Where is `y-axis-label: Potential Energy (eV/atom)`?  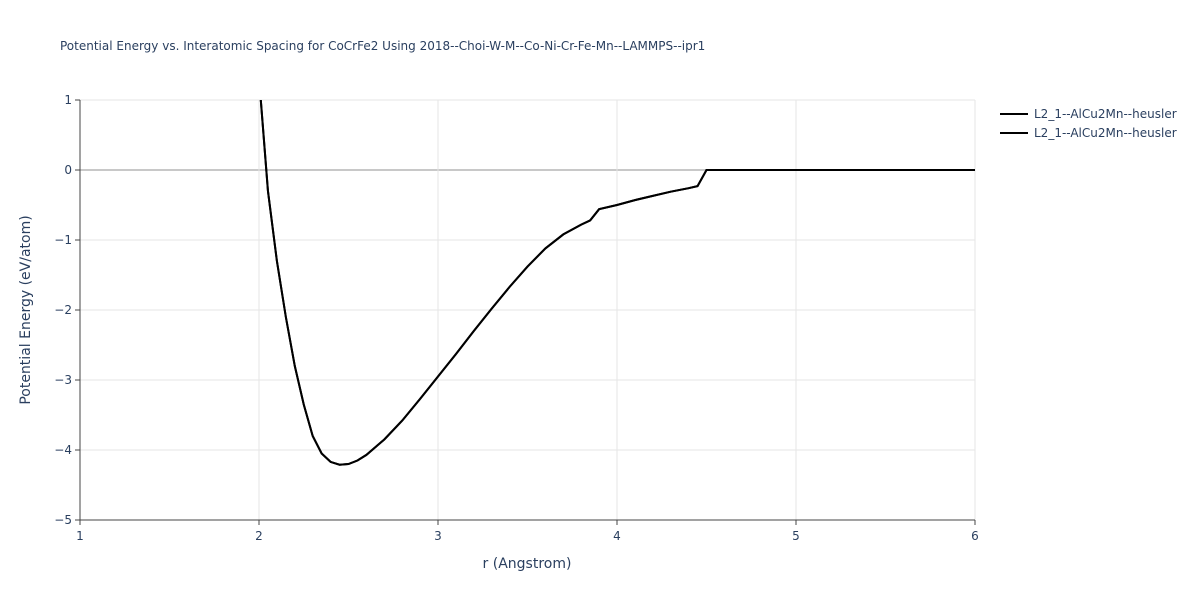 y-axis-label: Potential Energy (eV/atom) is located at coordinates (26, 309).